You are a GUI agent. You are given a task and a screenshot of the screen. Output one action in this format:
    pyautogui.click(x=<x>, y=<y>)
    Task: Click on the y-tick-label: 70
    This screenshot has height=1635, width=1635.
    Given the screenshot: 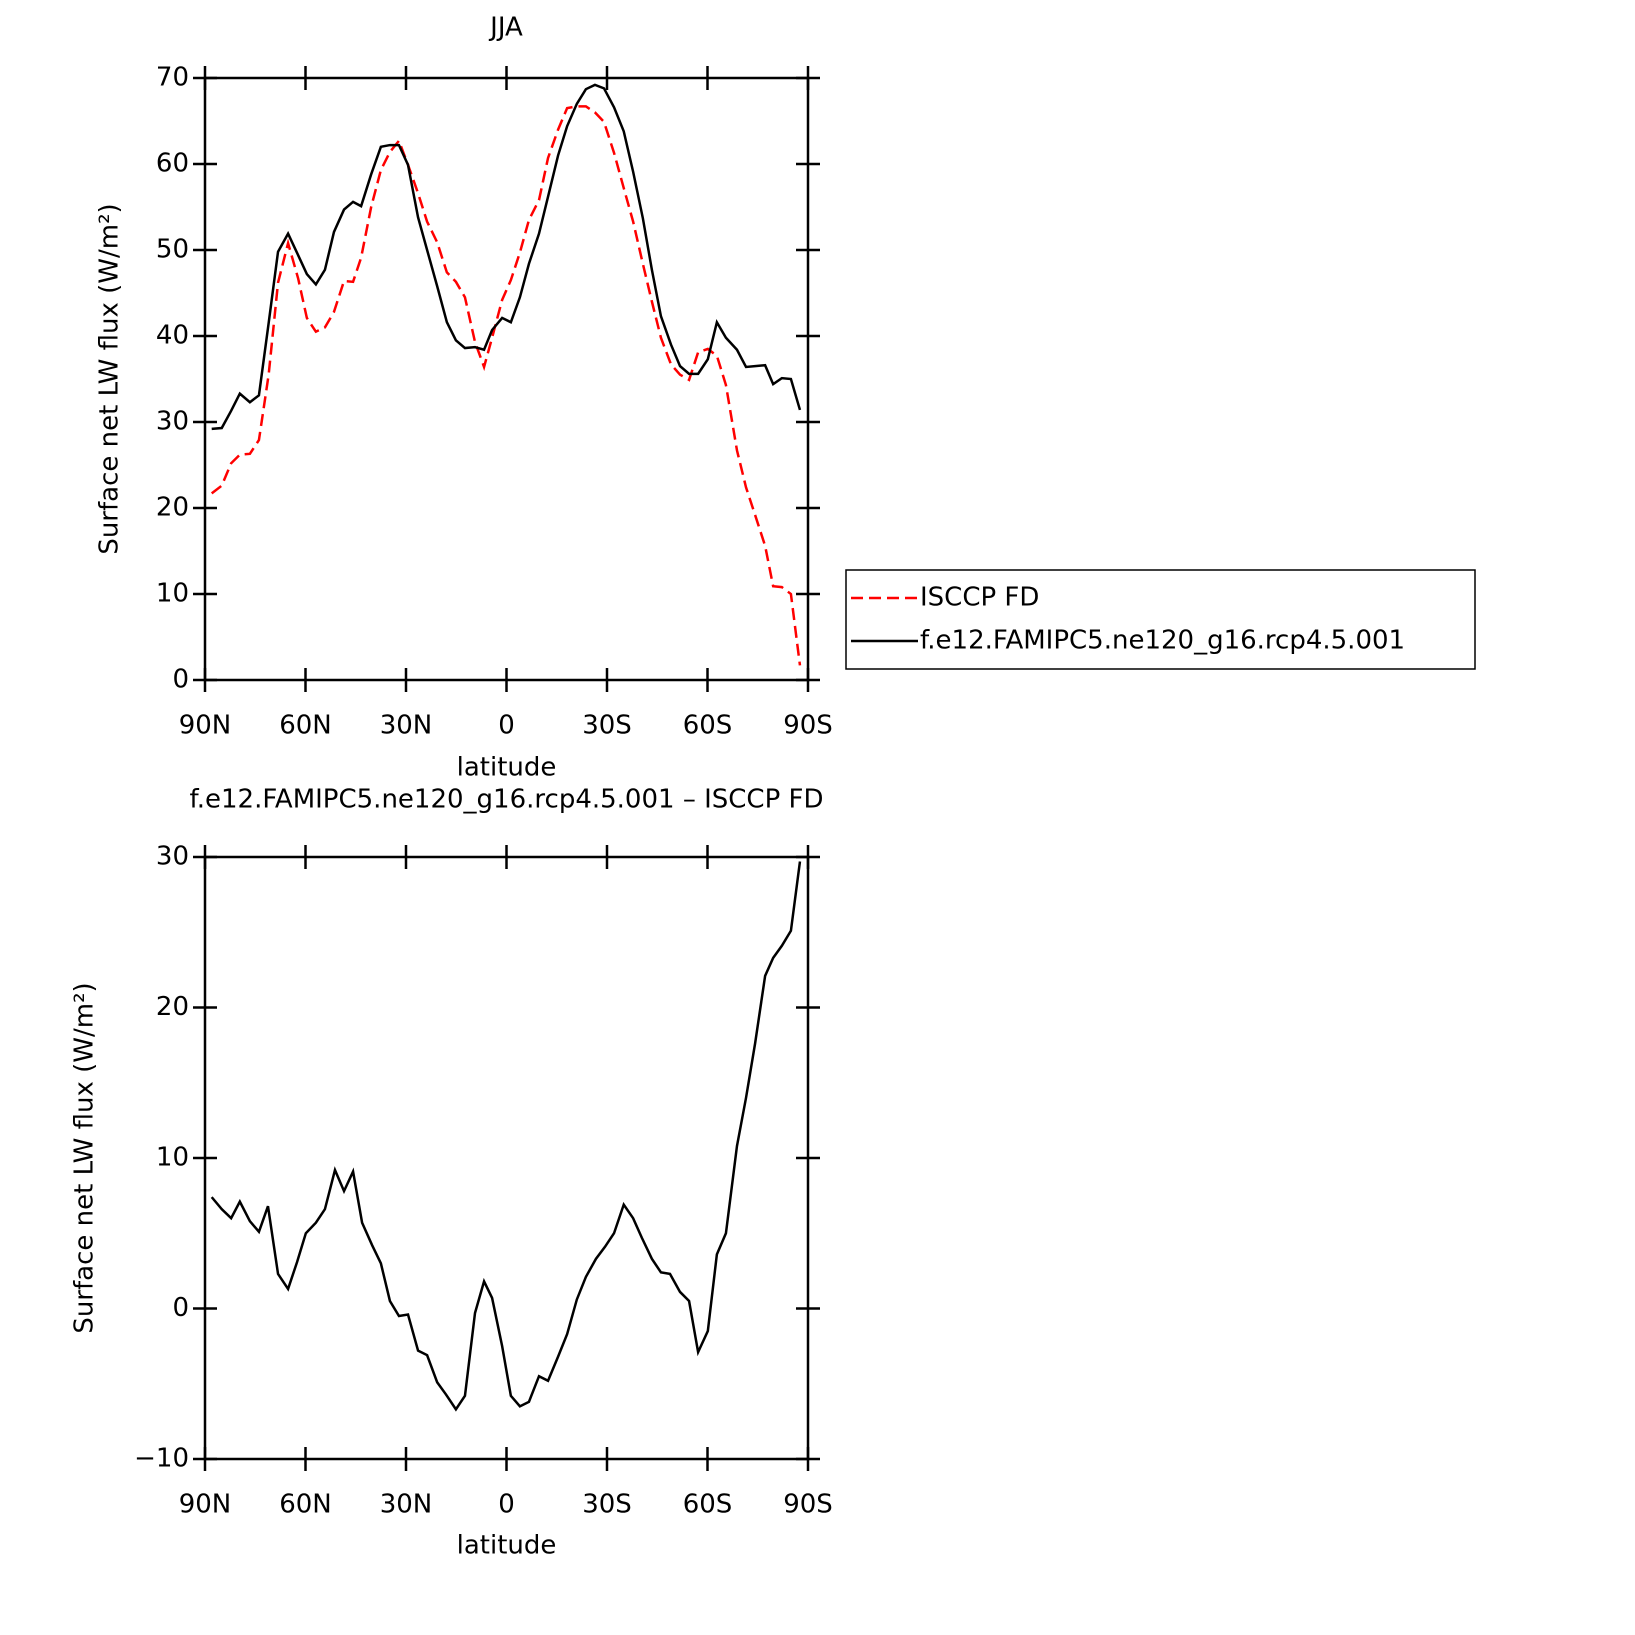 What is the action you would take?
    pyautogui.click(x=172, y=78)
    